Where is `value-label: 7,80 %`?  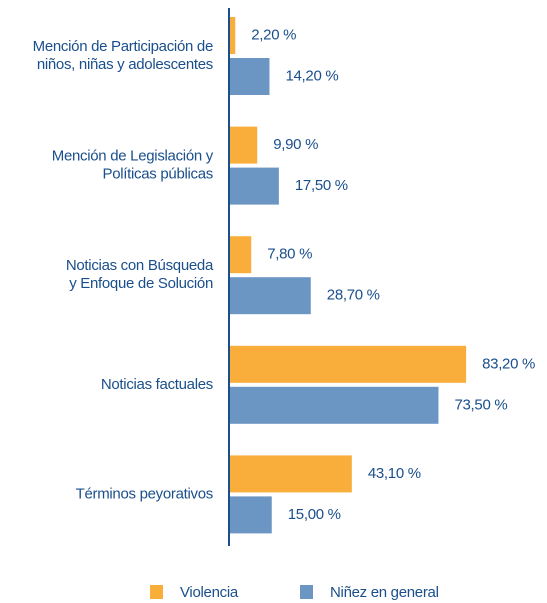 value-label: 7,80 % is located at coordinates (289, 254).